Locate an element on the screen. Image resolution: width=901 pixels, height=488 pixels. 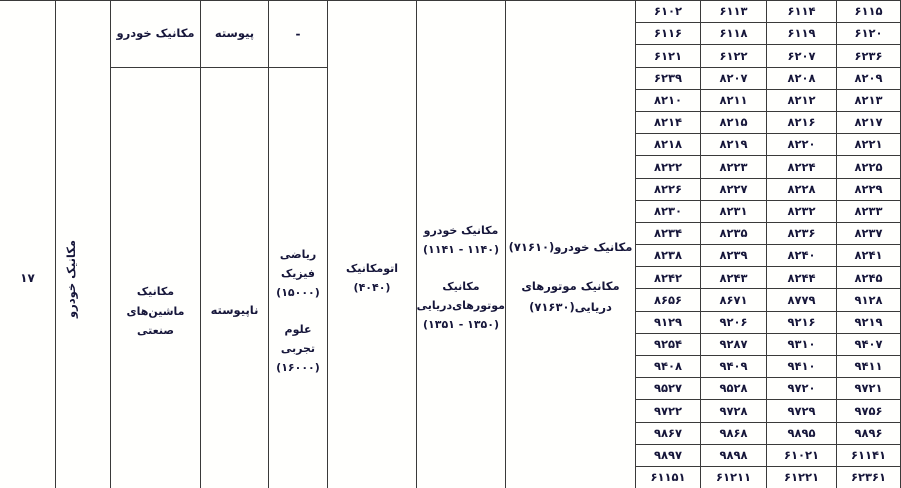
skill-line-1: مکانیک خودرو is located at coordinates (461, 231).